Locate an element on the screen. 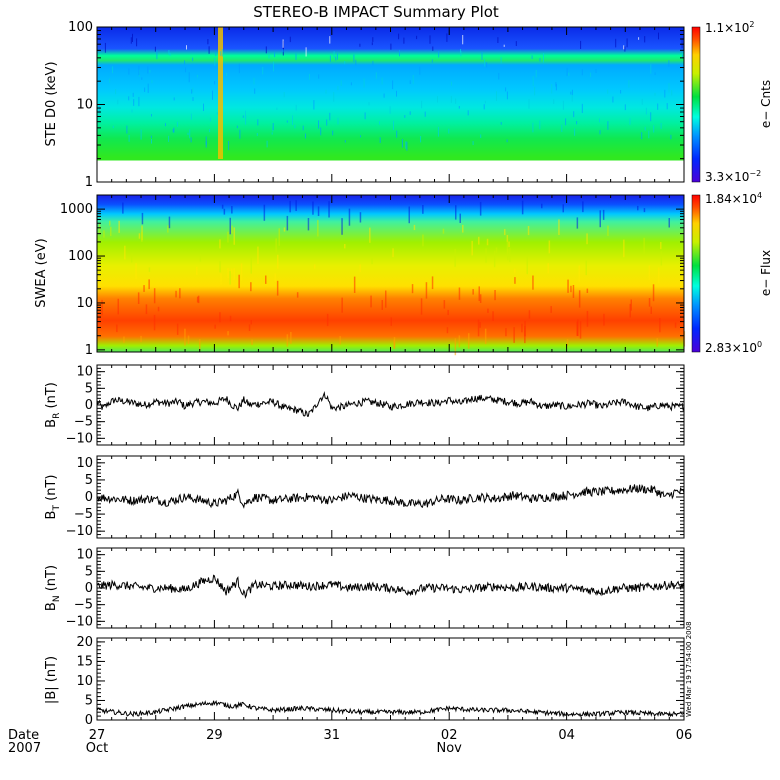 This screenshot has height=780, width=780. ste-ytick-label: 1 is located at coordinates (89, 182).